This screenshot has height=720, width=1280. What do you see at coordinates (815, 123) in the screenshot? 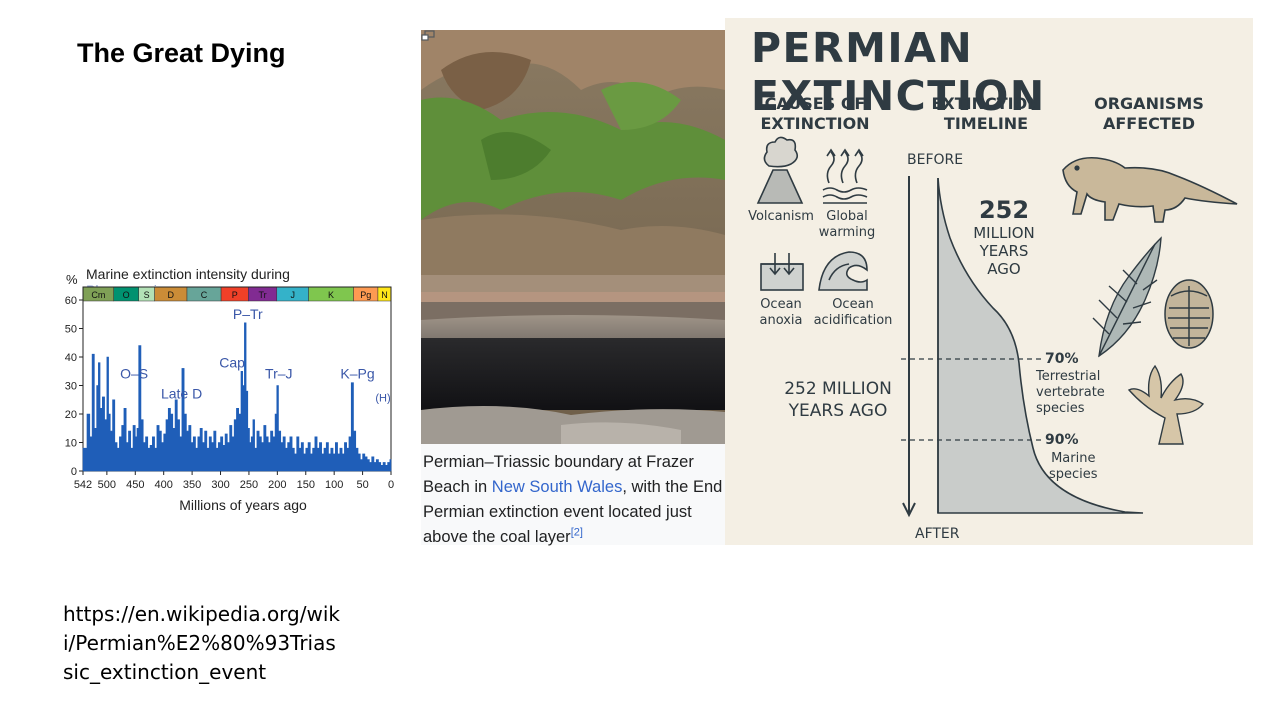
I see `causes-header-line2: EXTINCTION` at bounding box center [815, 123].